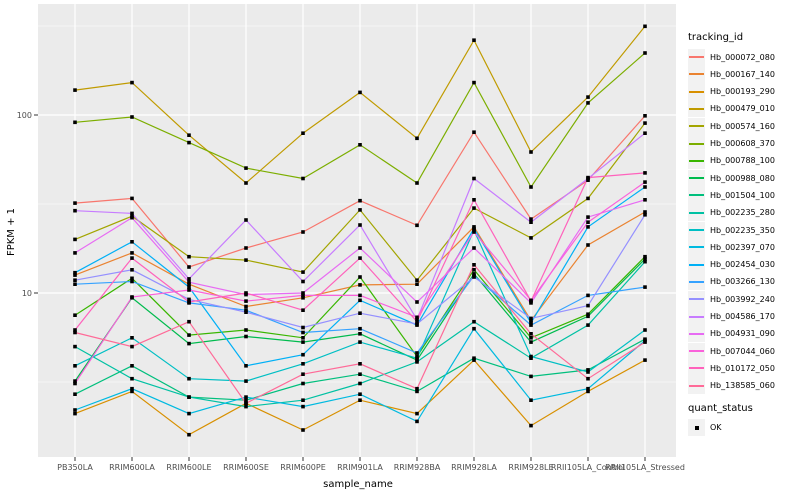 This screenshot has width=800, height=500. What do you see at coordinates (731, 334) in the screenshot?
I see `legend-entry-Hb_004931_090: Hb_004931_090` at bounding box center [731, 334].